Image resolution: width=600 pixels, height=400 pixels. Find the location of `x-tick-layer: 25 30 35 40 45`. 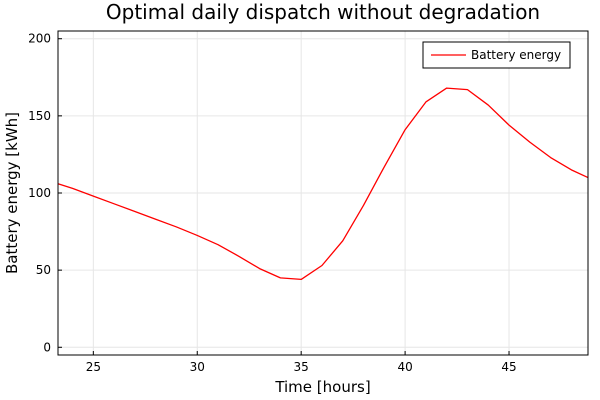

x-tick-layer: 25 30 35 40 45 is located at coordinates (301, 362).